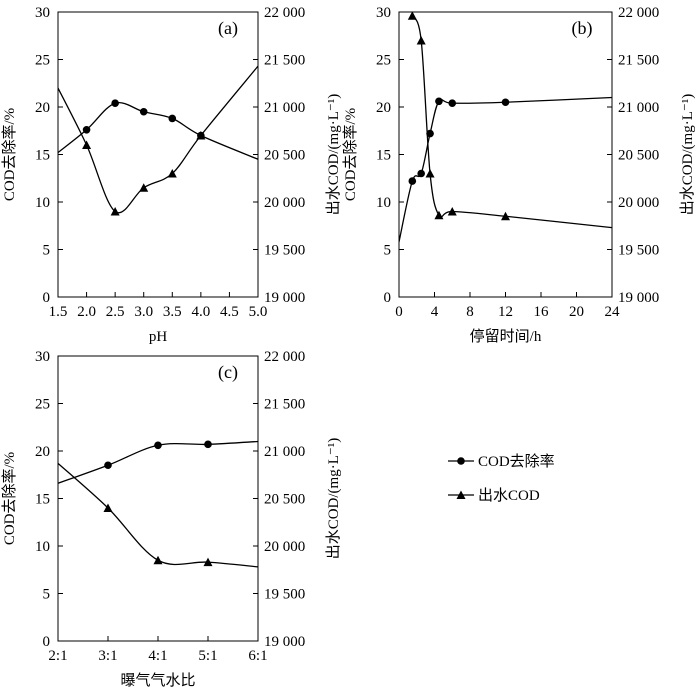 This screenshot has height=700, width=700. Describe the element at coordinates (284, 405) in the screenshot. I see `y2-tick-label: 21 500` at that location.